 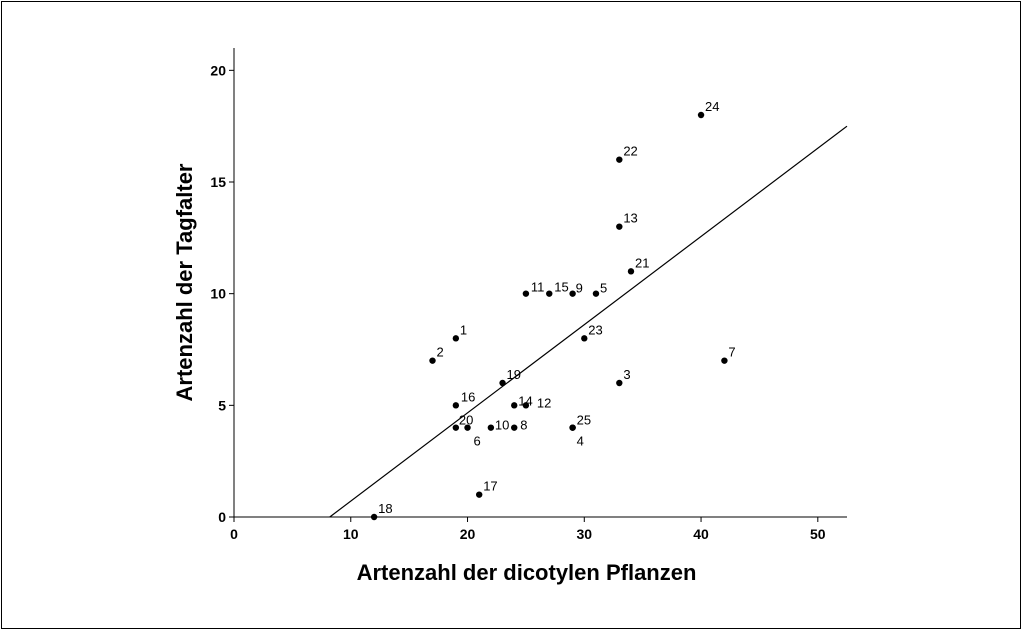 What do you see at coordinates (712, 106) in the screenshot?
I see `point-label: 24` at bounding box center [712, 106].